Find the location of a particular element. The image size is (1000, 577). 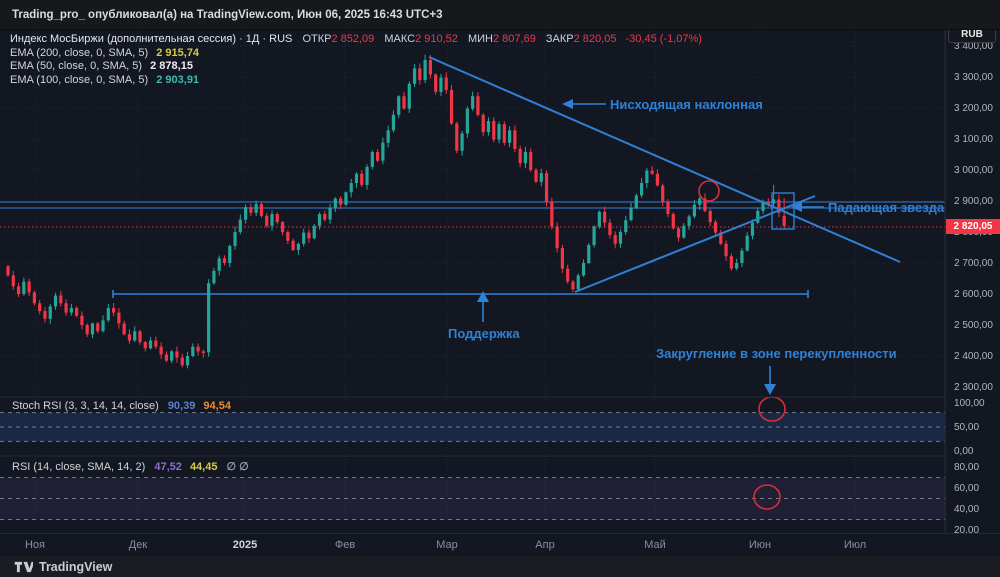

price-axis-label: 100,00 is located at coordinates (969, 403).